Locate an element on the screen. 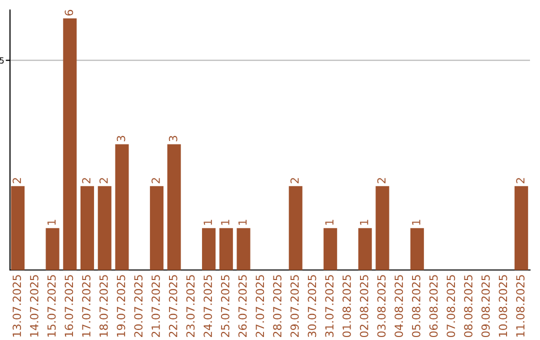 Image resolution: width=540 pixels, height=340 pixels. x-tick-label: 06.08.2025 is located at coordinates (433, 306).